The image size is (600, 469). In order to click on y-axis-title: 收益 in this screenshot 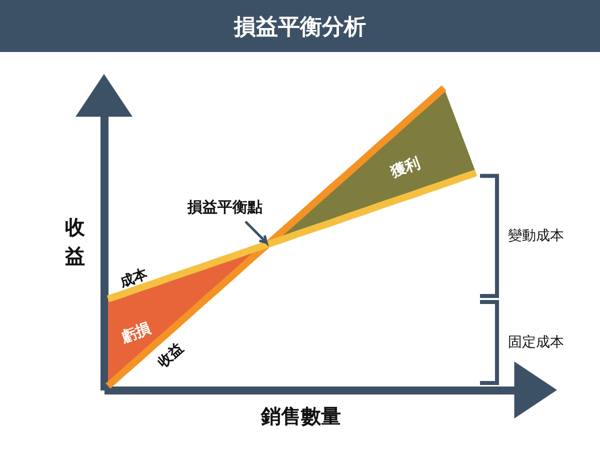, I will do `click(75, 241)`.